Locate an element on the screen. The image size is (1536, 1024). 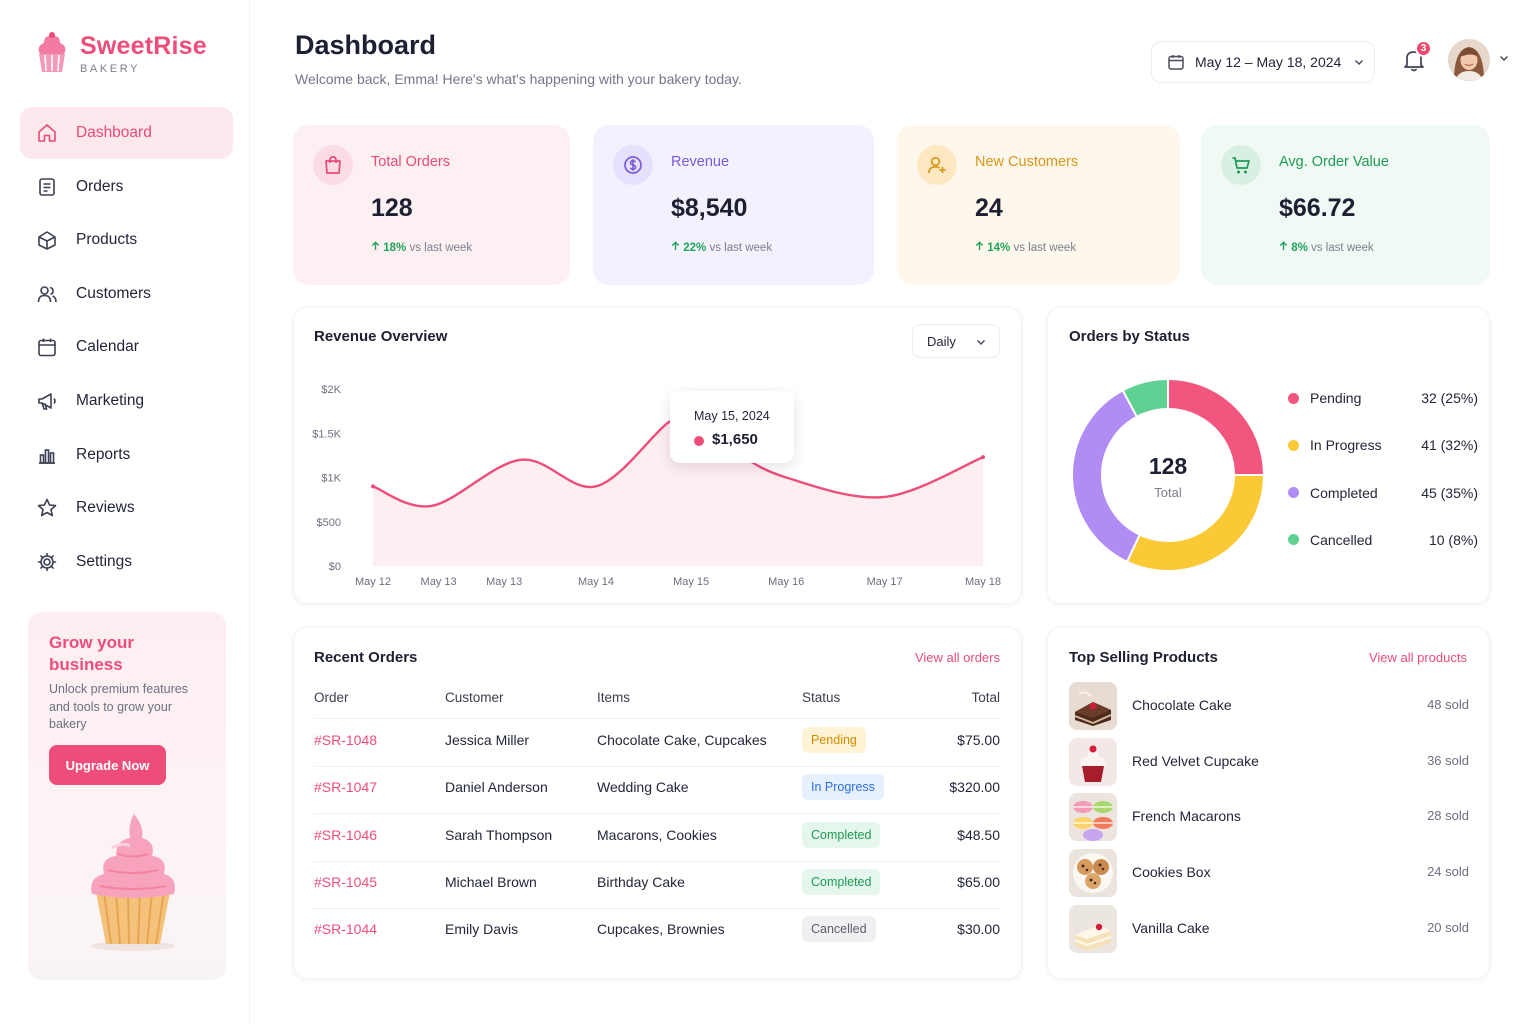
y-tick-label: $1.5K is located at coordinates (326, 434).